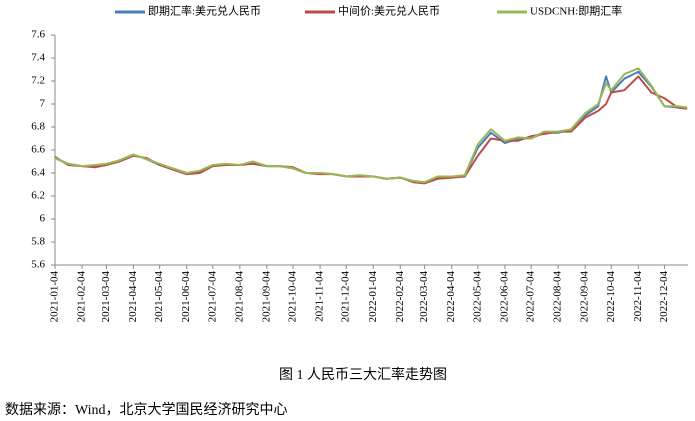 This screenshot has width=695, height=421. What do you see at coordinates (504, 297) in the screenshot?
I see `x-tick-label: 2022-06-04` at bounding box center [504, 297].